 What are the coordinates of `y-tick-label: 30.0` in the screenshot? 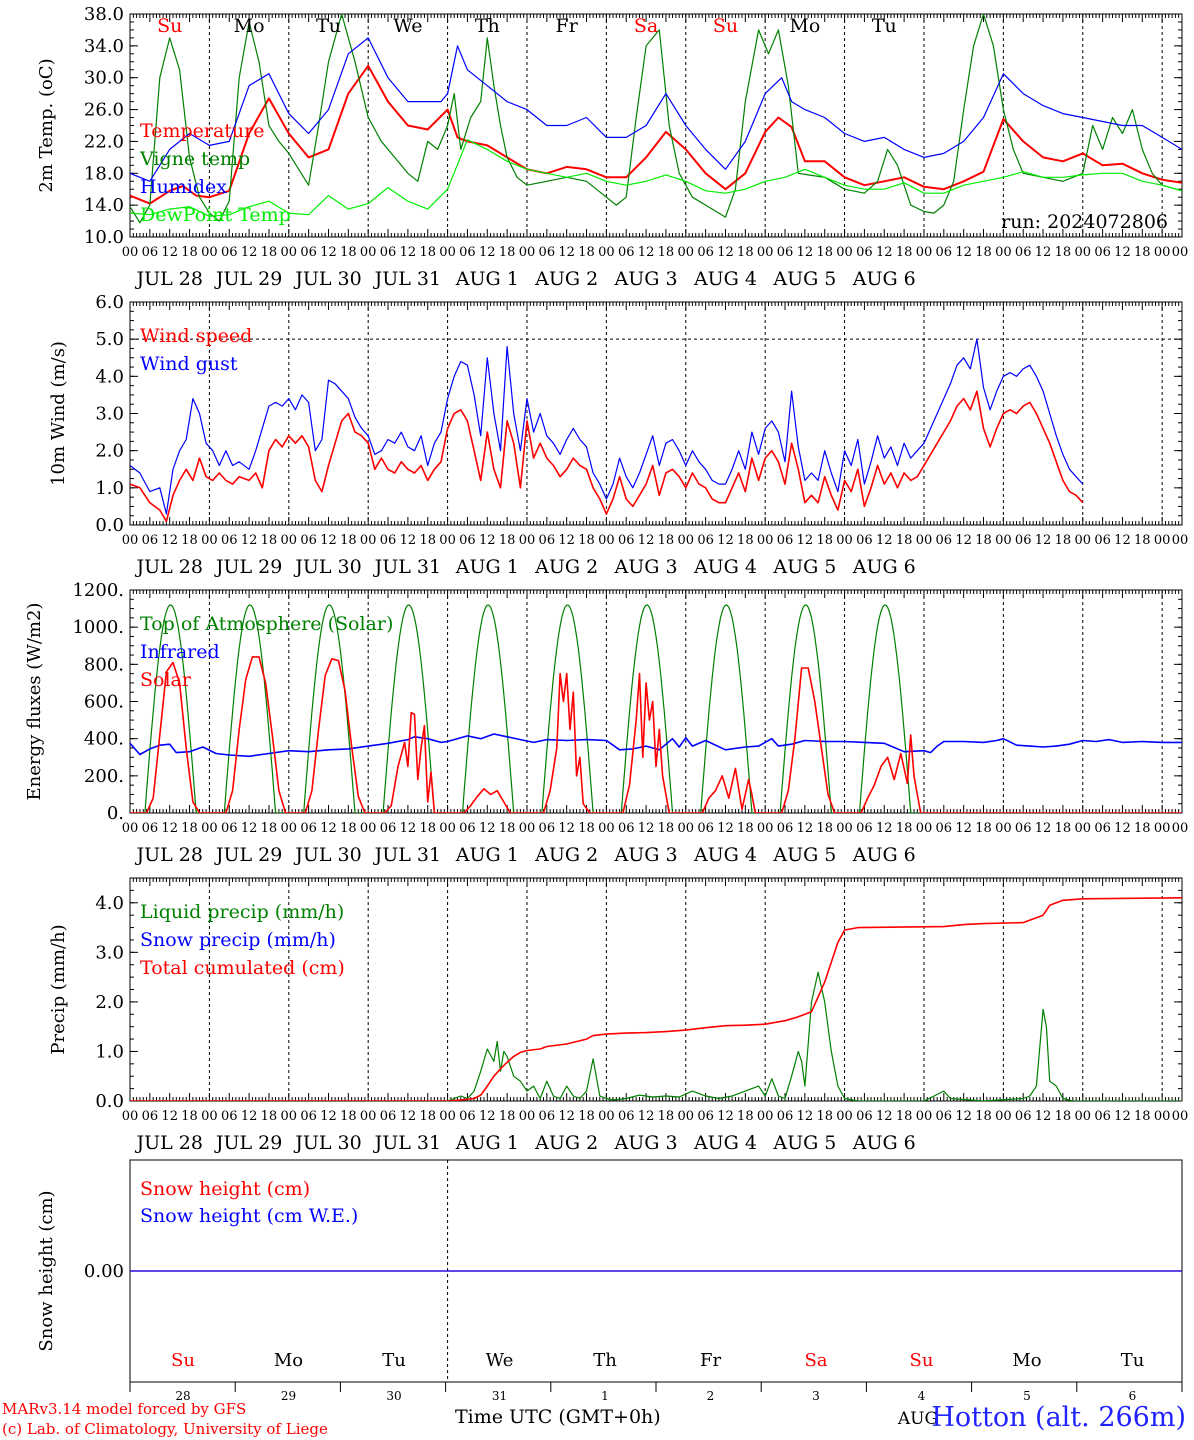 It's located at (104, 78).